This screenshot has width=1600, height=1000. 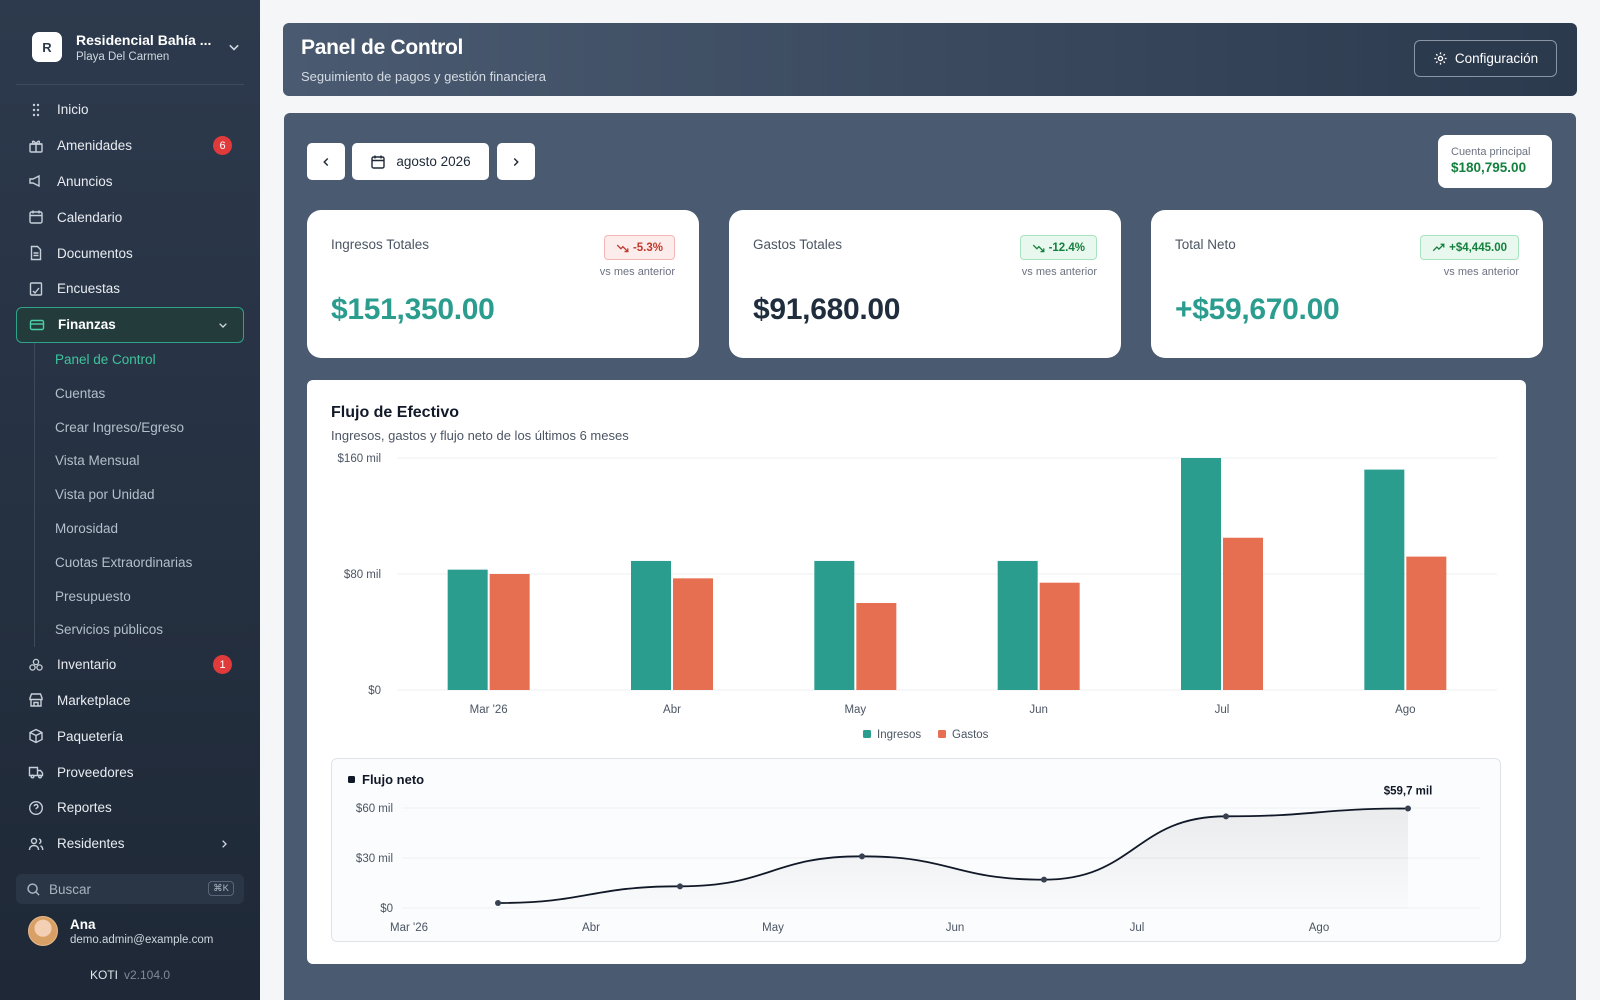 I want to click on wallet-icon, so click(x=37, y=324).